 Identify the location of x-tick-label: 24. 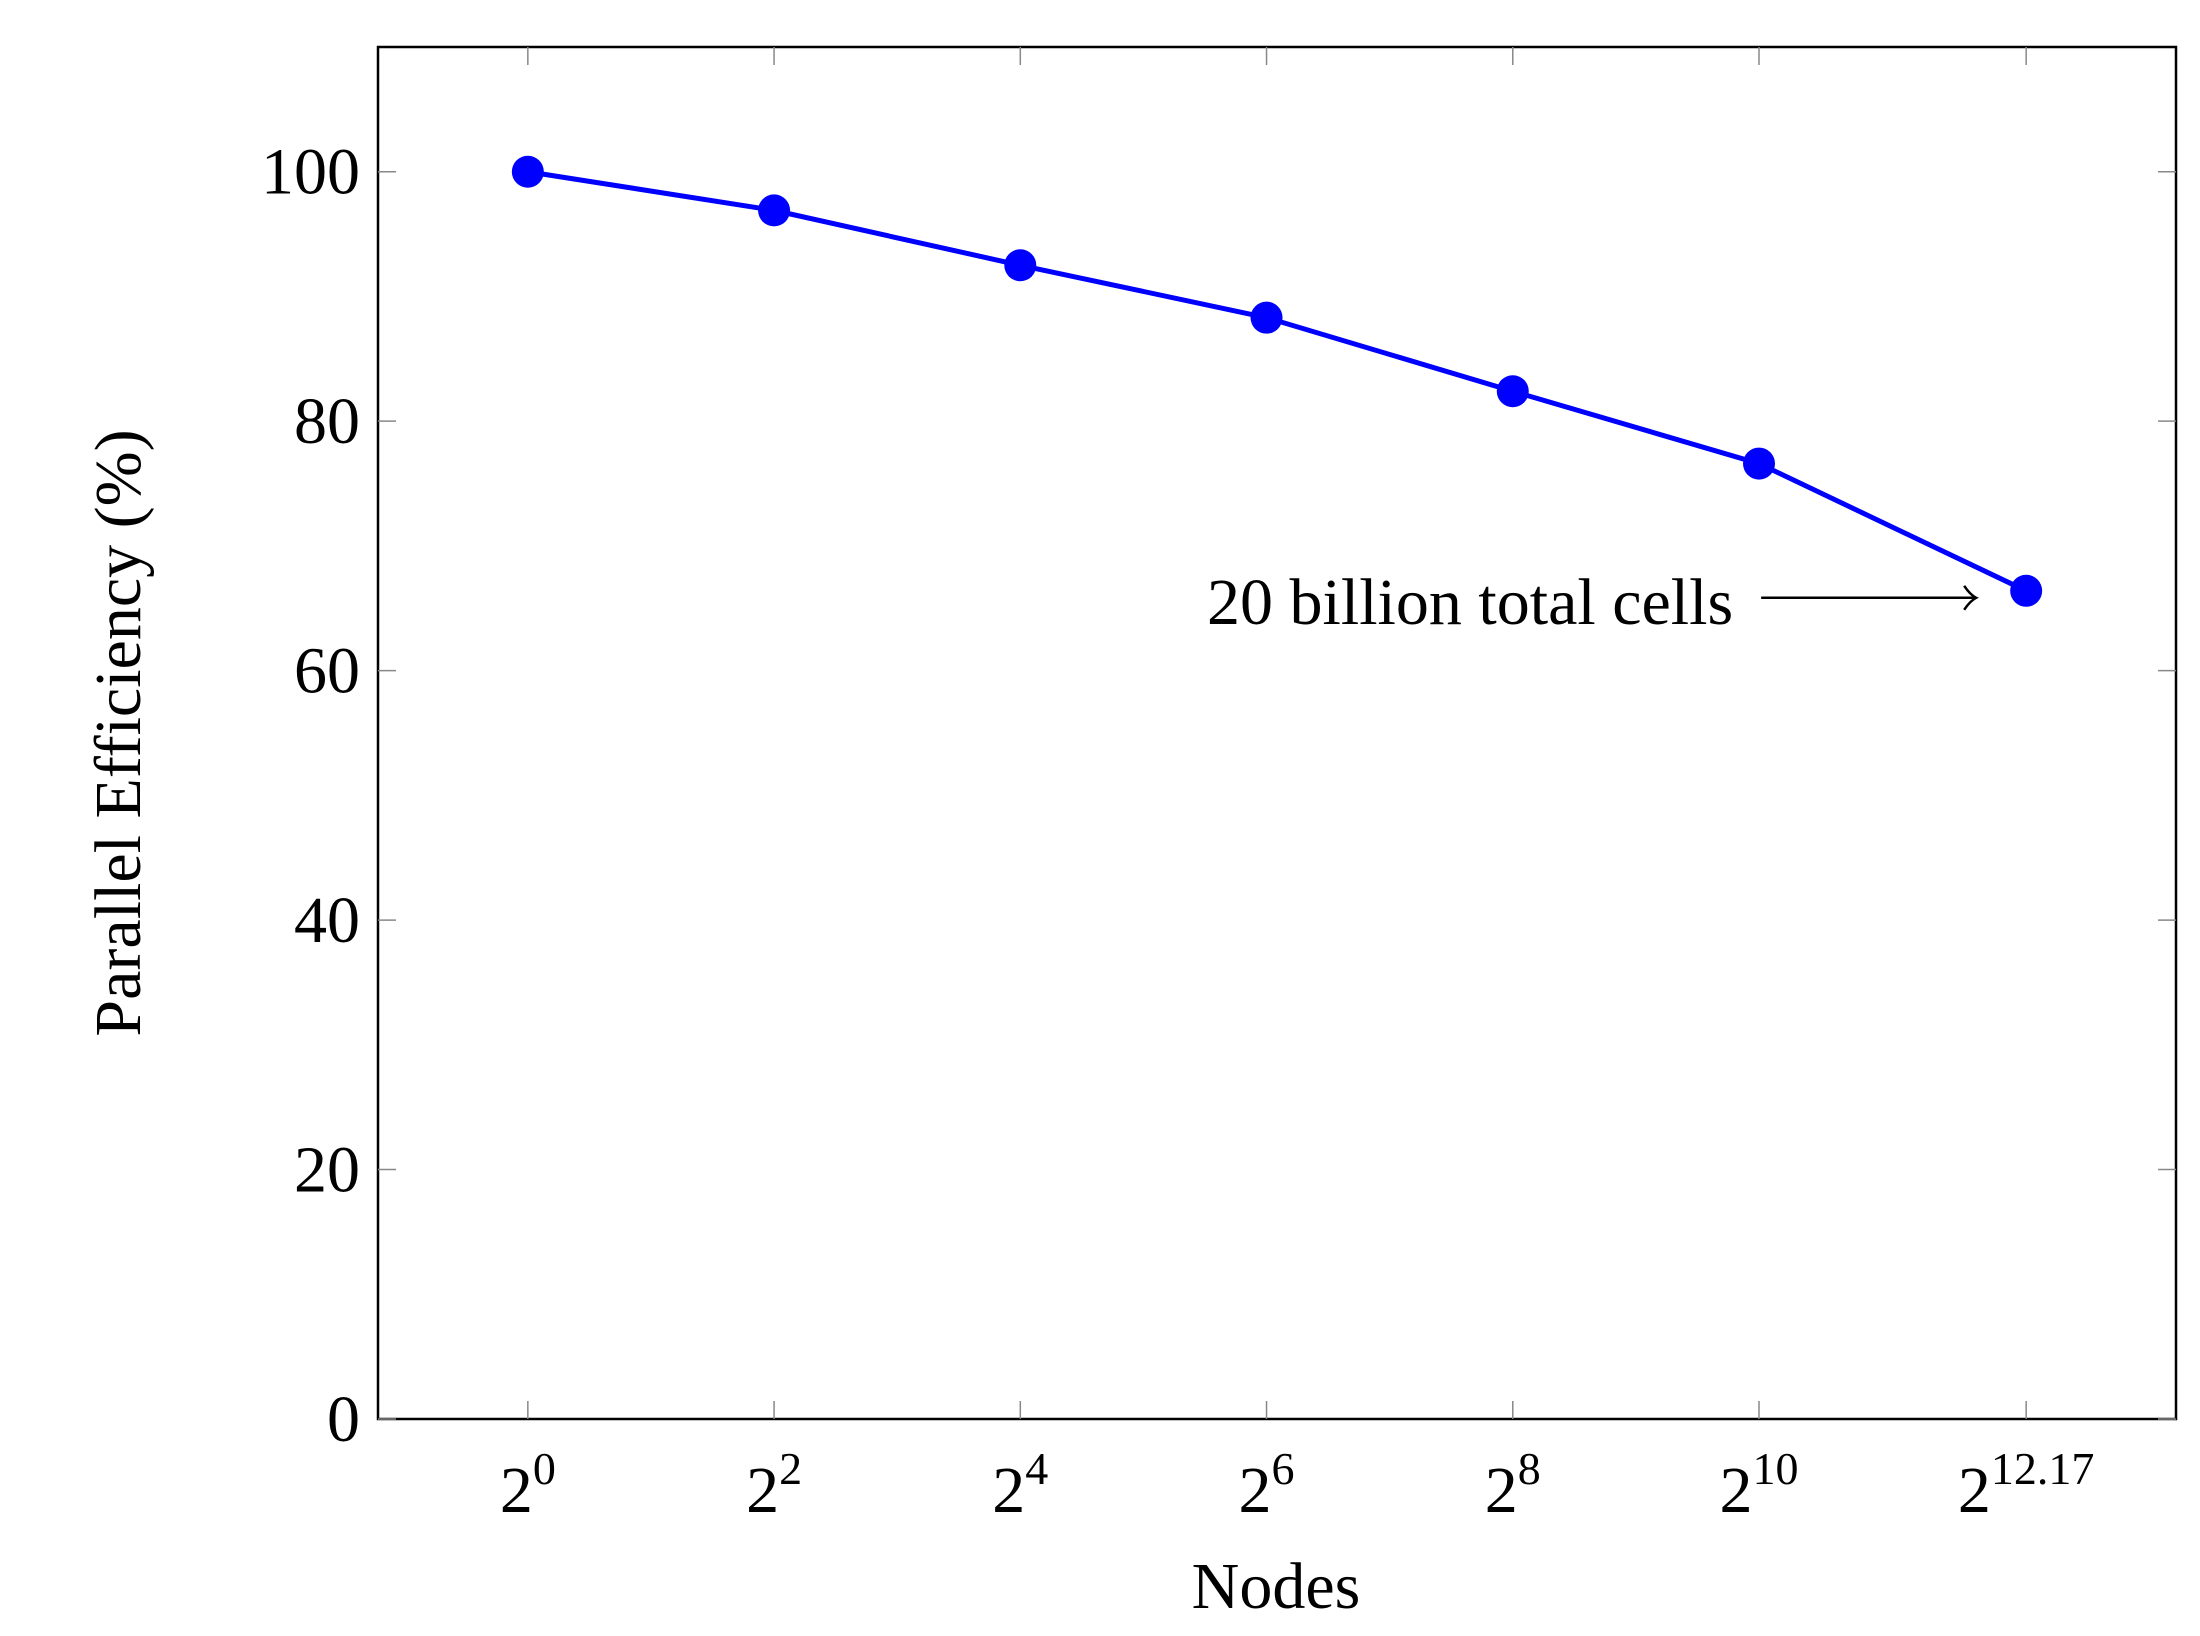
(1020, 1485).